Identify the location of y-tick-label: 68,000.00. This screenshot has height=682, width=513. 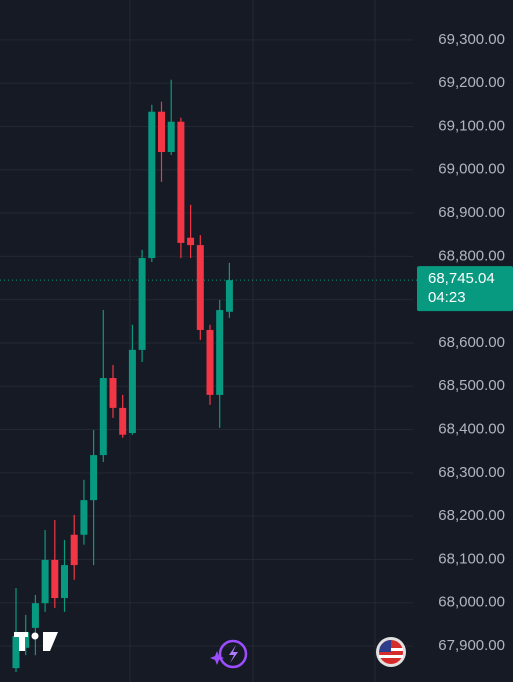
(471, 602).